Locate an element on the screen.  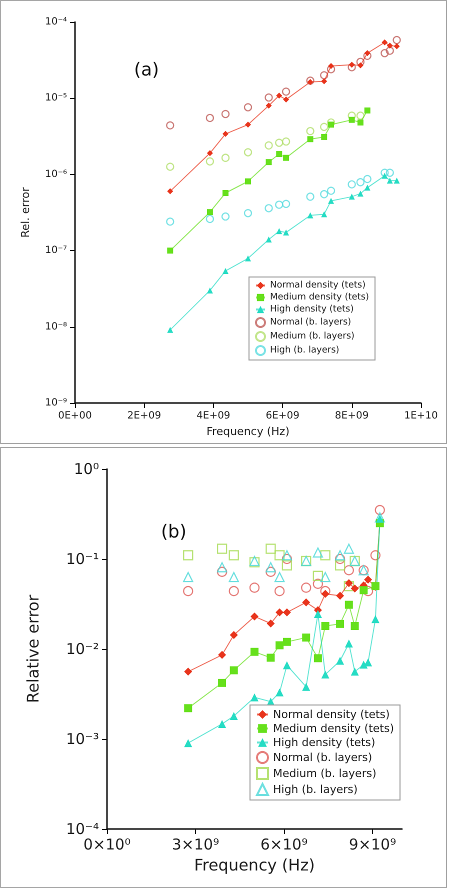
y-tick-label: 10⁰ is located at coordinates (86, 469).